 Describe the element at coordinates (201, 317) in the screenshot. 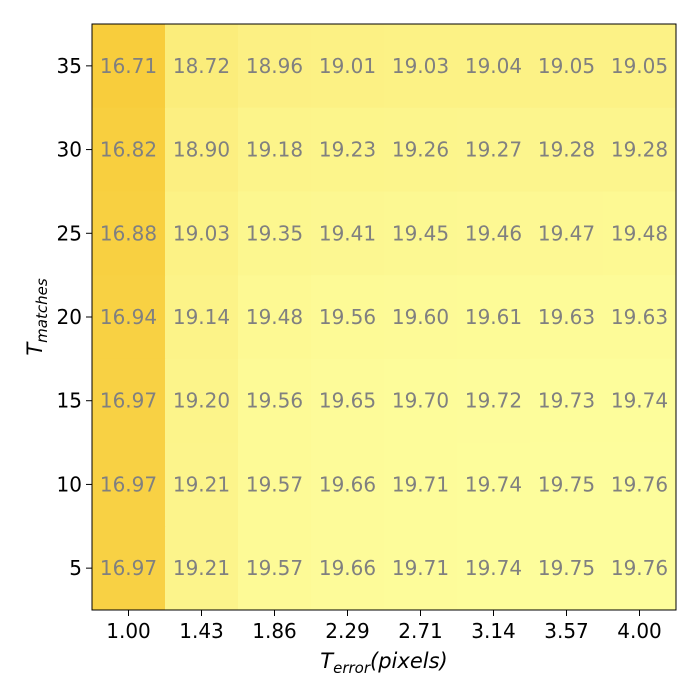

I see `cell-value-label: 19.14` at that location.